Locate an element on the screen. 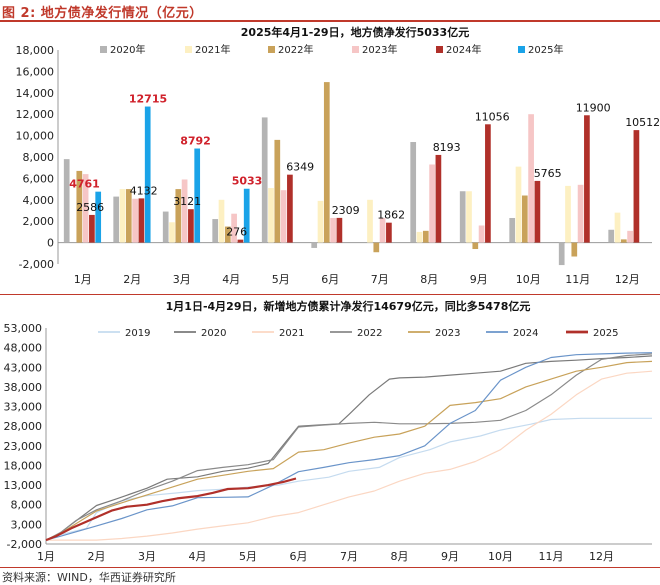  legend-label: 2020 is located at coordinates (213, 333).